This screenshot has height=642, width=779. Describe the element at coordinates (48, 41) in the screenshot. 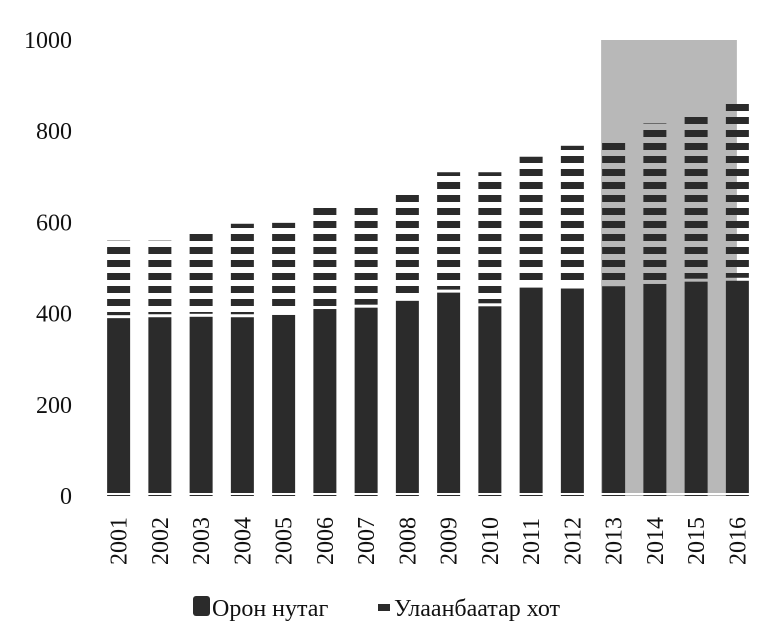

I see `y-tick-label-1000: 1000` at that location.